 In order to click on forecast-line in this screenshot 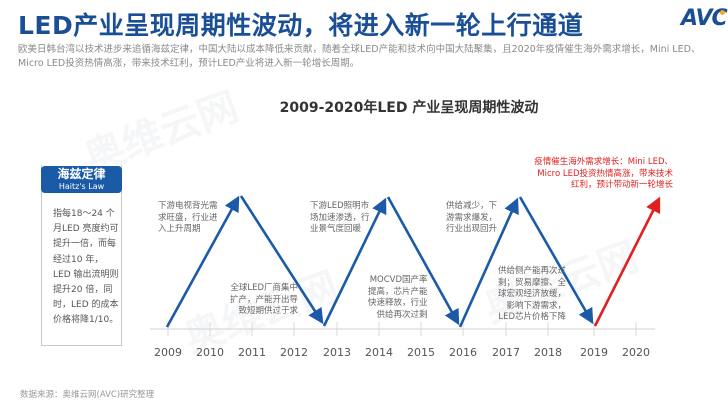, I will do `click(627, 261)`.